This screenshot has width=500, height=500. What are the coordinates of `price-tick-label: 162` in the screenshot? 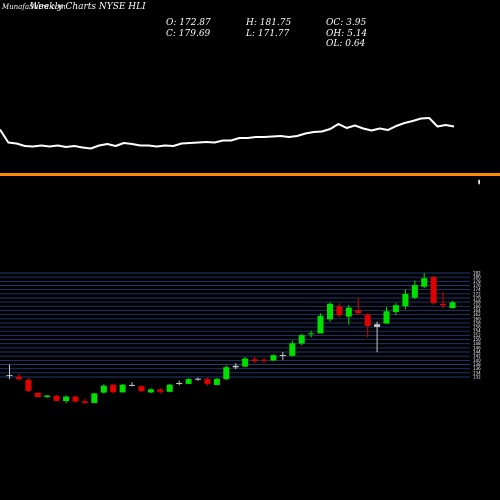 It's located at (477, 314).